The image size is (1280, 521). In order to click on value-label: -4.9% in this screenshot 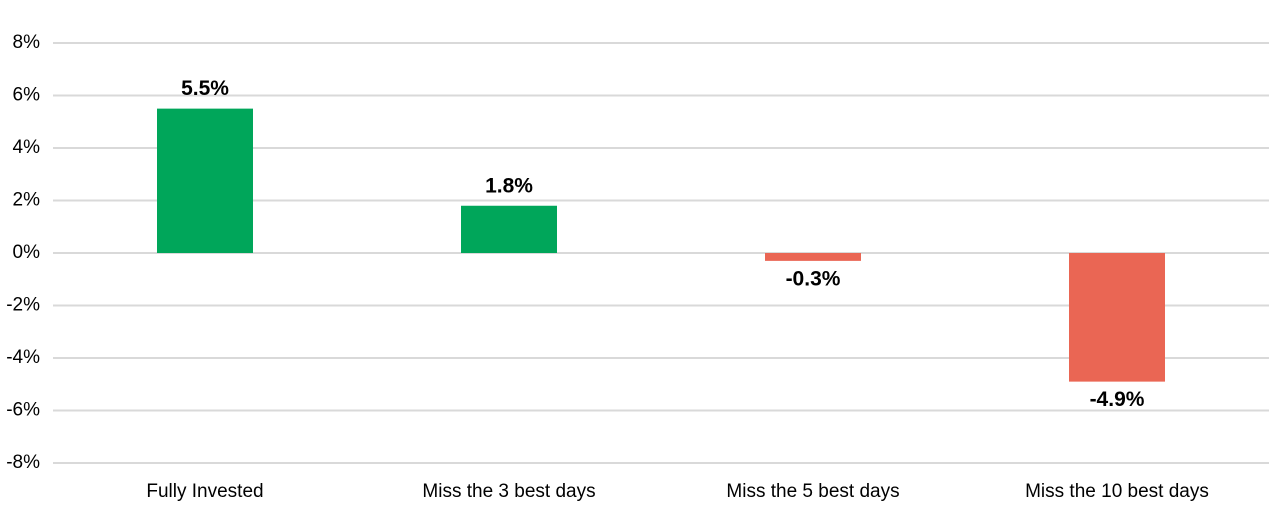, I will do `click(1117, 399)`.